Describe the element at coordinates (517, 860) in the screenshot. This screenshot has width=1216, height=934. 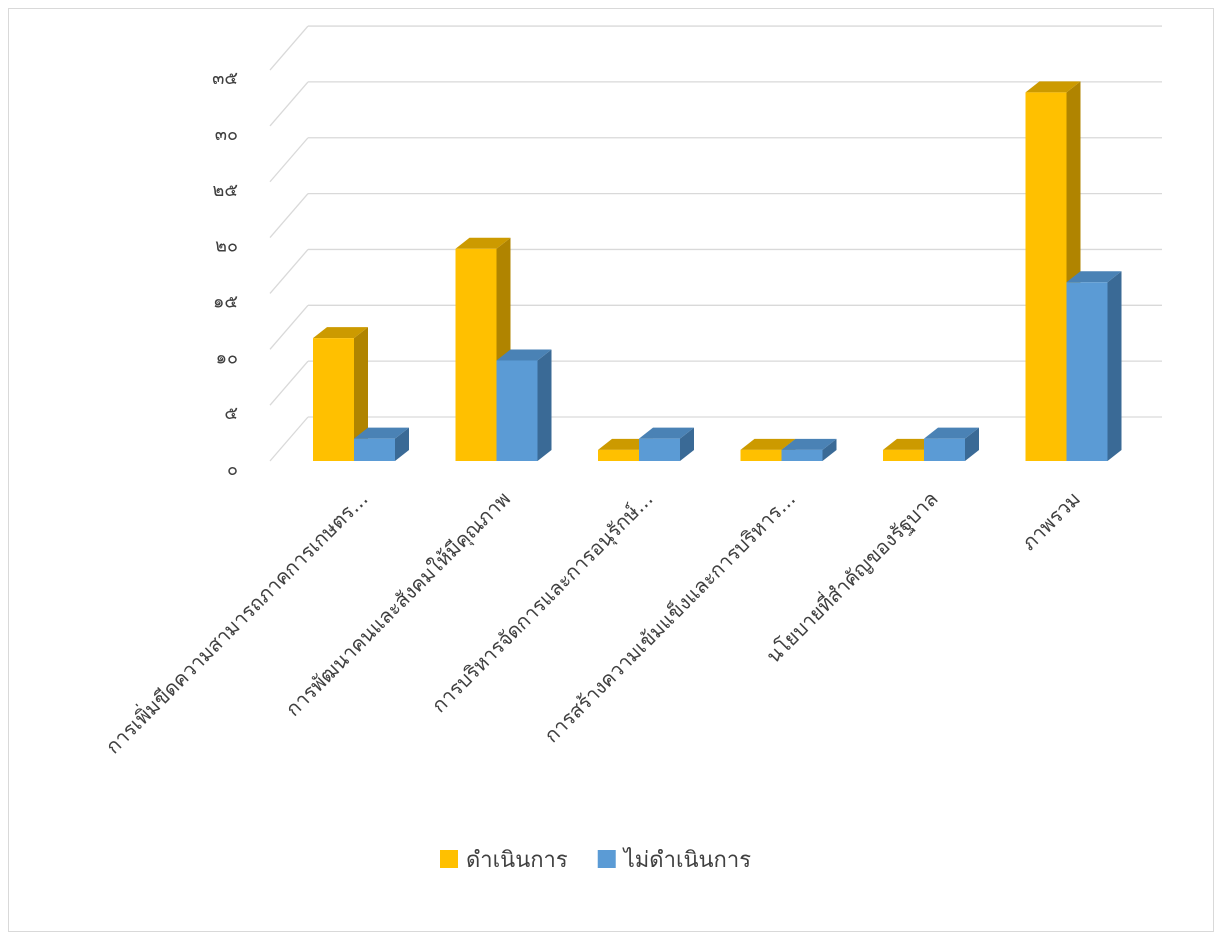
I see `legend-label: ดำเนินการ` at that location.